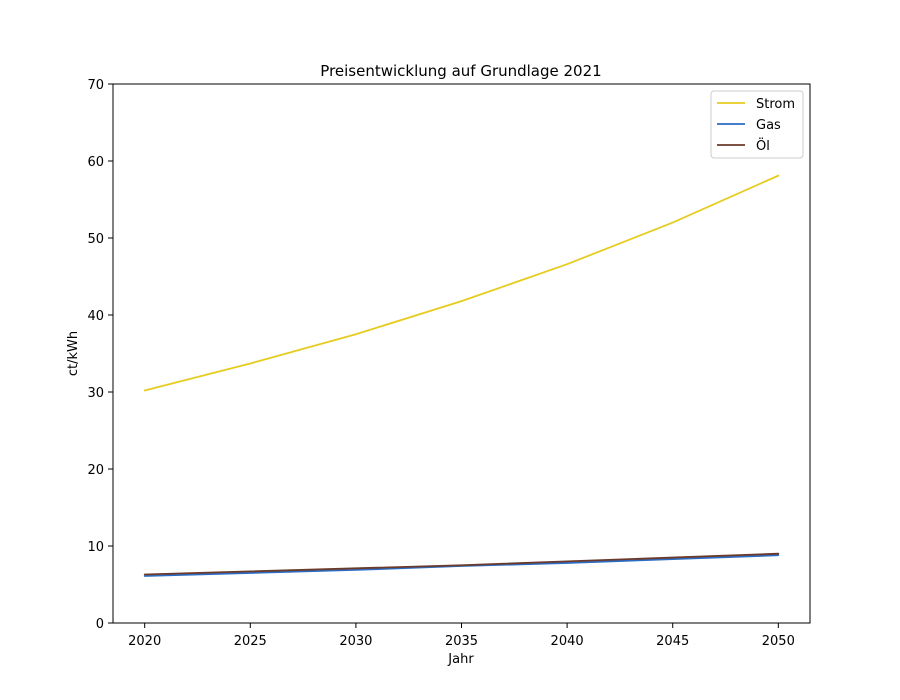  I want to click on y-tick-label: 50, so click(95, 239).